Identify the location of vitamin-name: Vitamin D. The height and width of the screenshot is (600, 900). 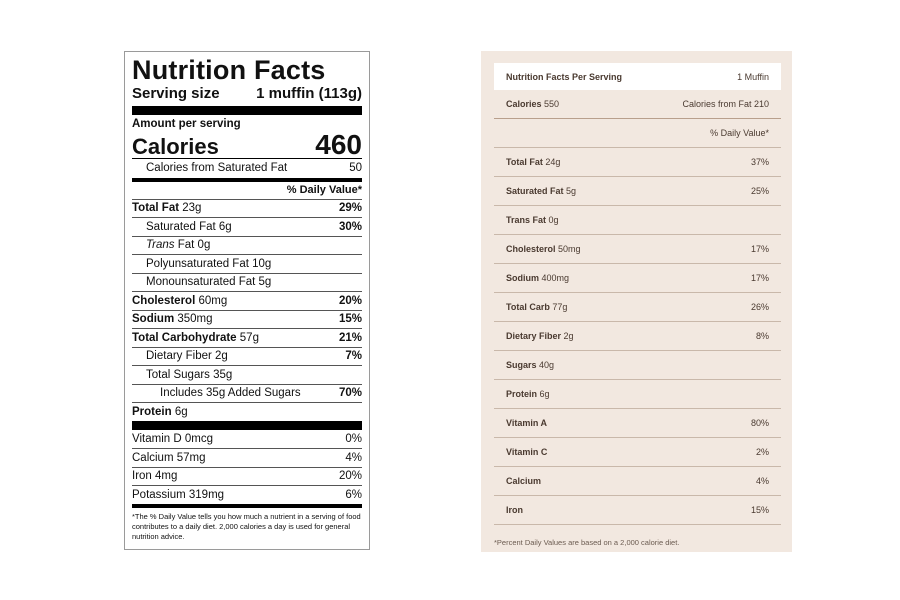
(157, 438).